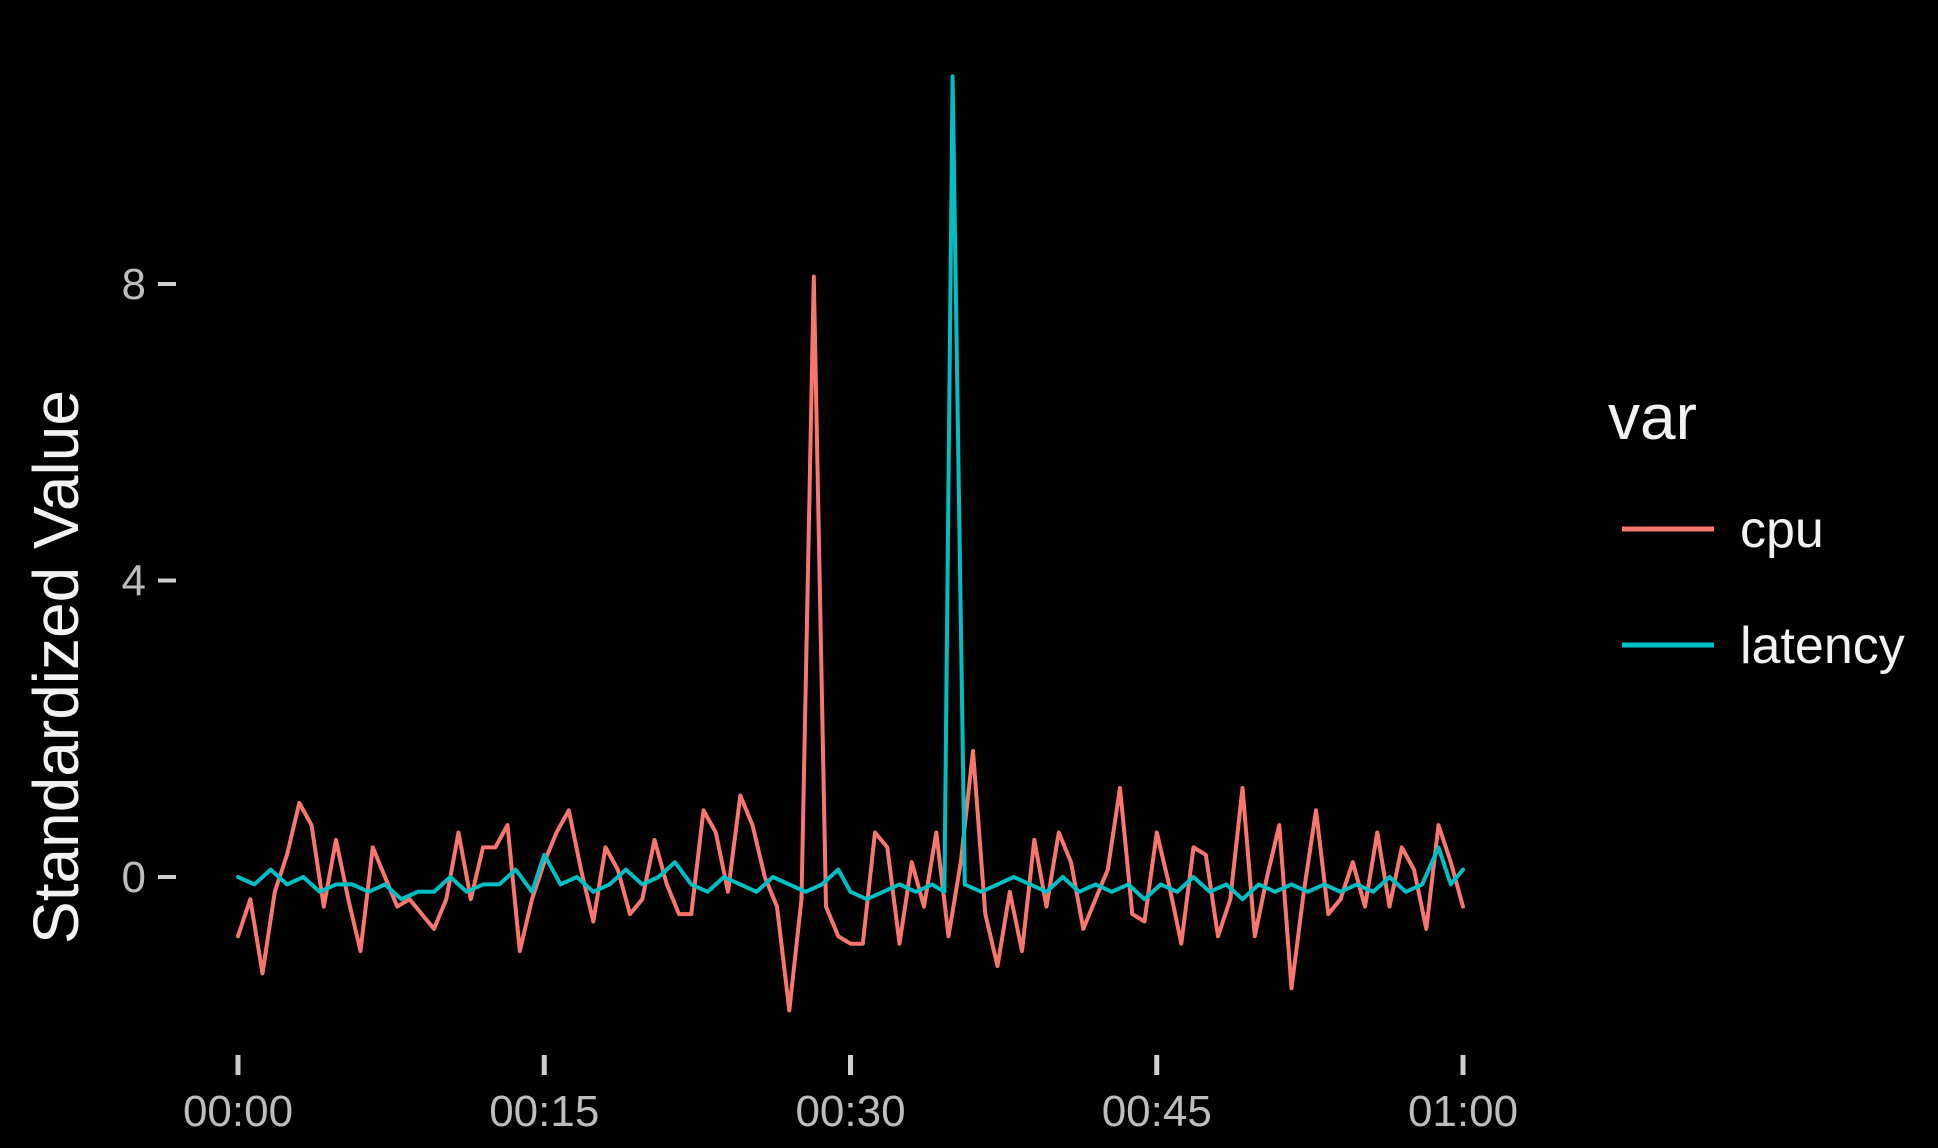  Describe the element at coordinates (238, 1111) in the screenshot. I see `x-tick-label: 00:00` at that location.